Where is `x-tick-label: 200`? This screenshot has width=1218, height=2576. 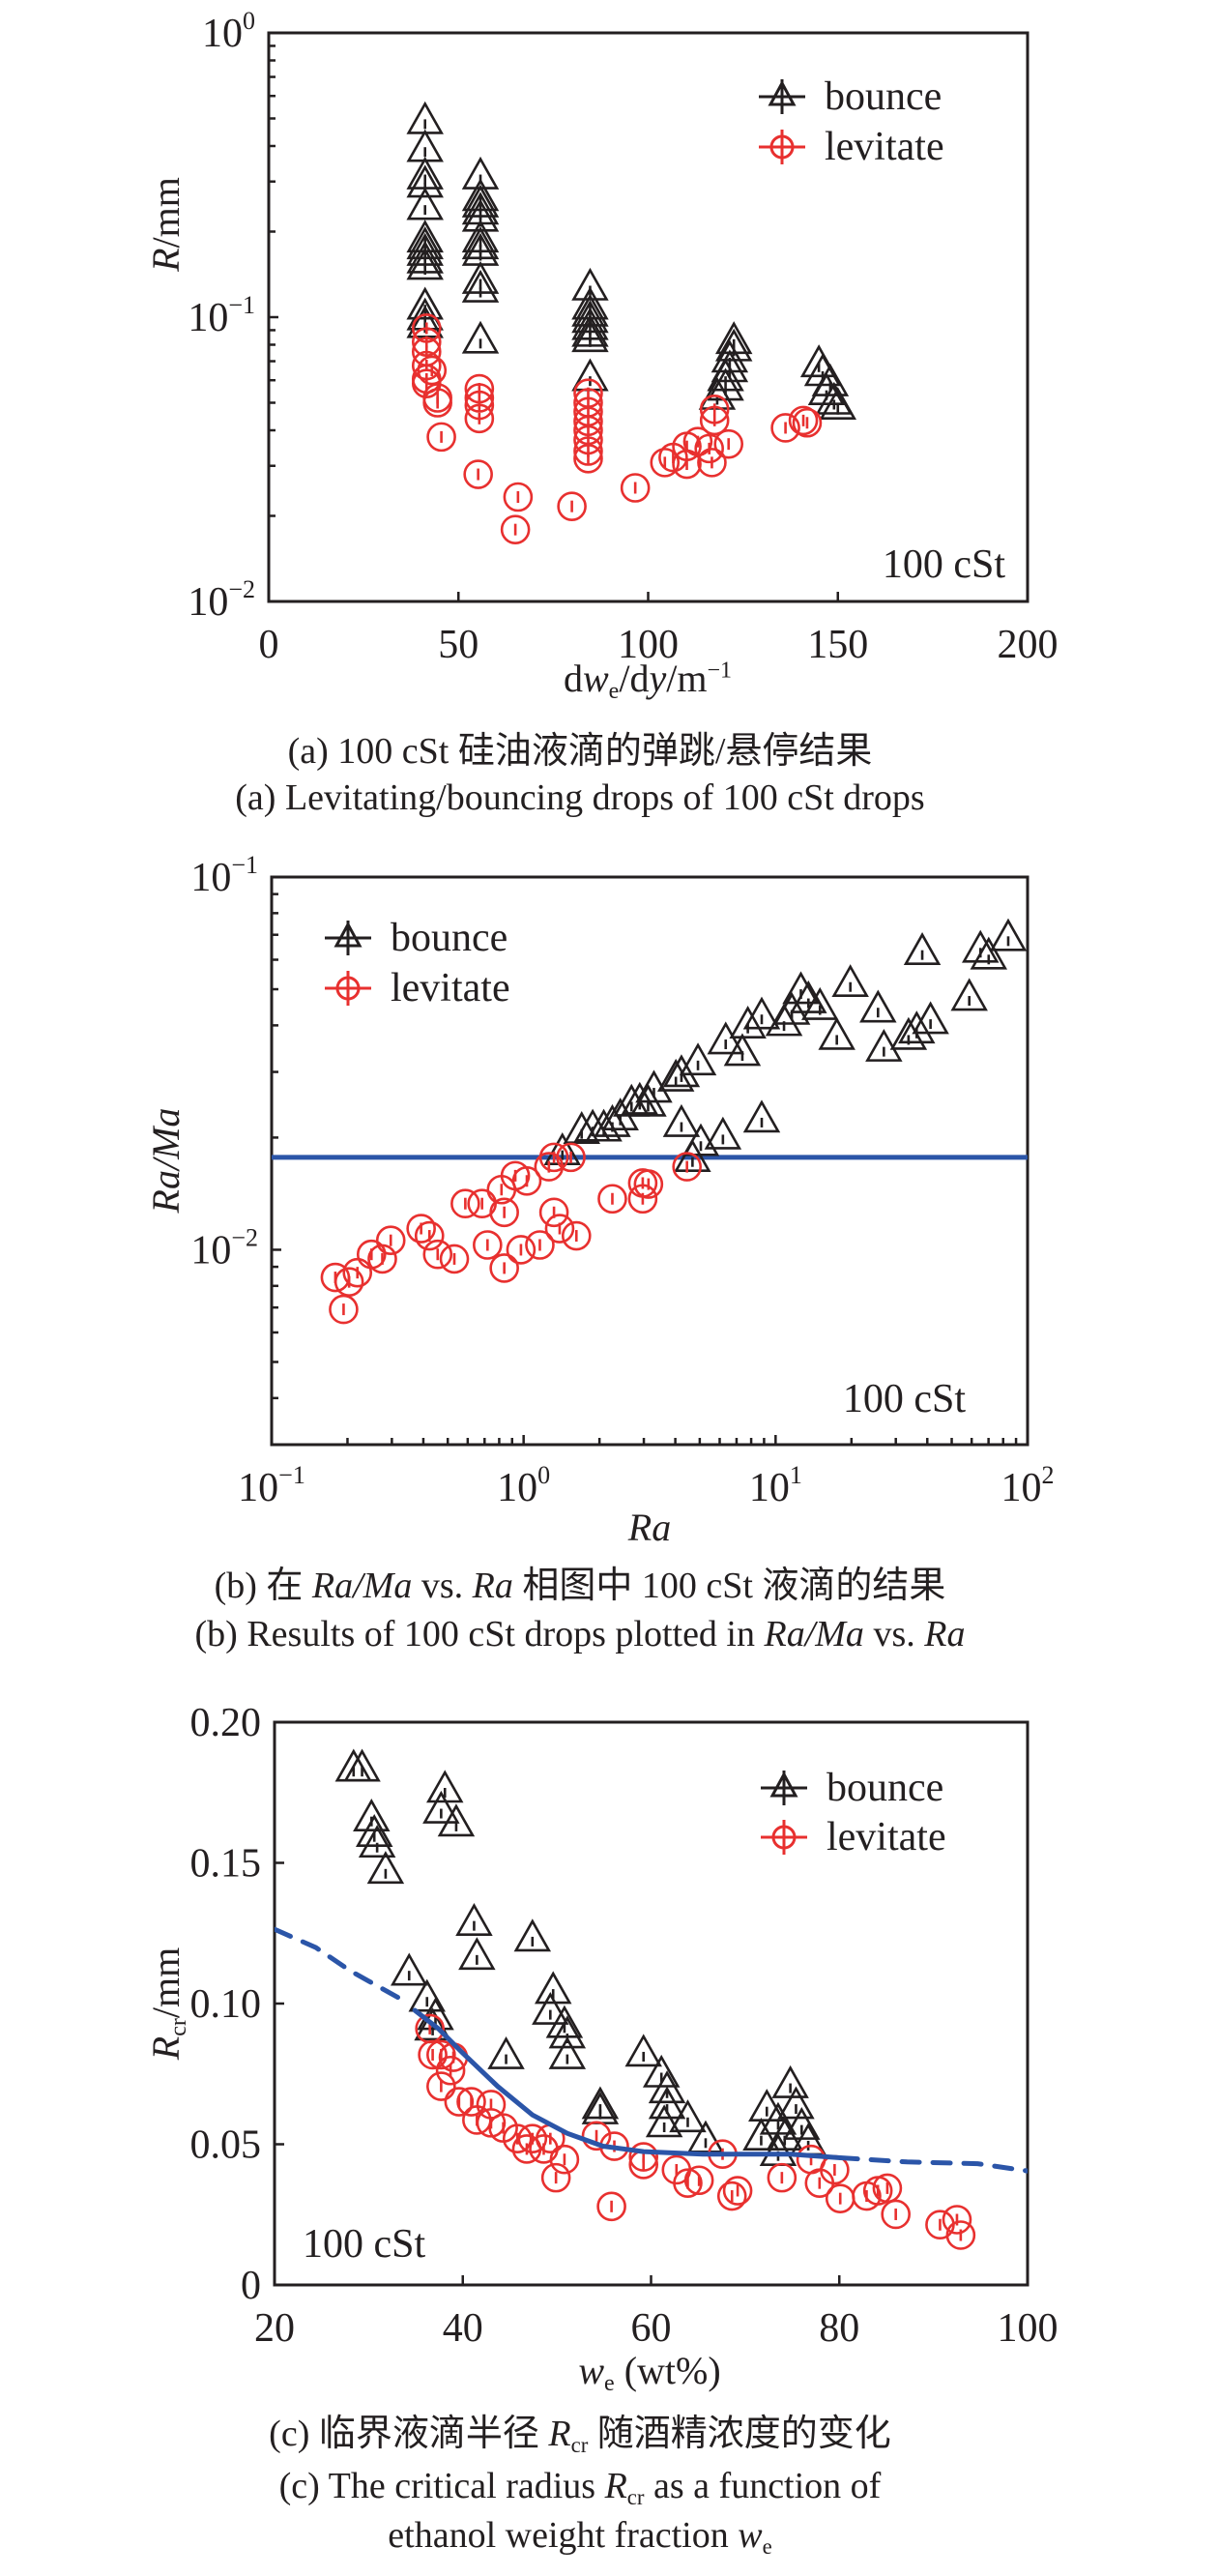
x-tick-label: 200 is located at coordinates (1028, 645).